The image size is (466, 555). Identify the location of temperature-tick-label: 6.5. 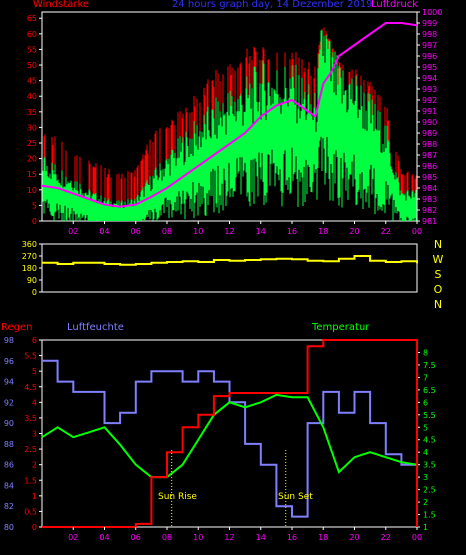
(429, 390).